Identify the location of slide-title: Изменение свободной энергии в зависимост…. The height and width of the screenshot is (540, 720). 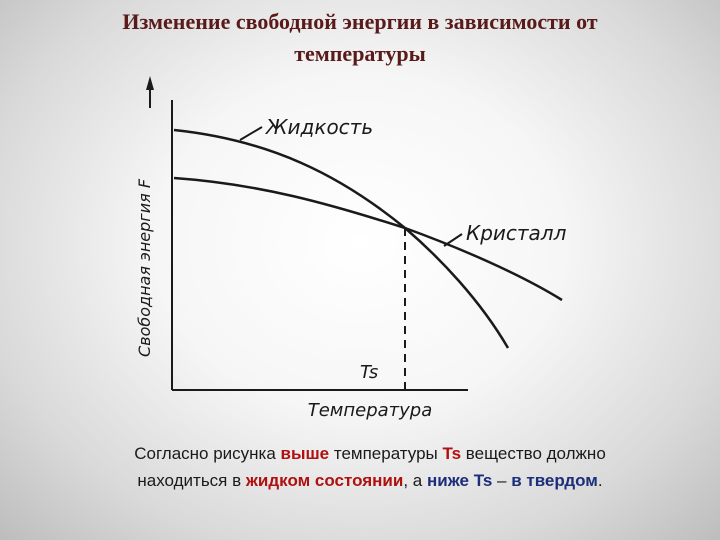
(360, 38).